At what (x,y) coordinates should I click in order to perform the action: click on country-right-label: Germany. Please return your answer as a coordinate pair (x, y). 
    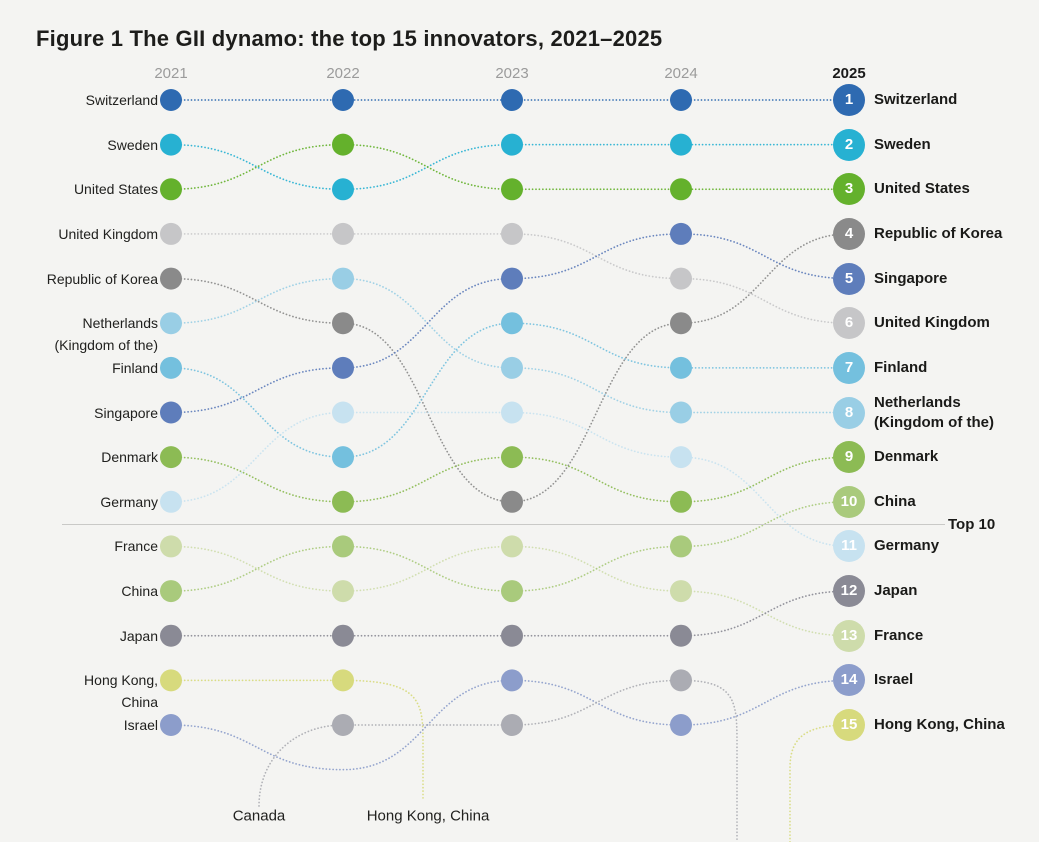
    Looking at the image, I should click on (907, 546).